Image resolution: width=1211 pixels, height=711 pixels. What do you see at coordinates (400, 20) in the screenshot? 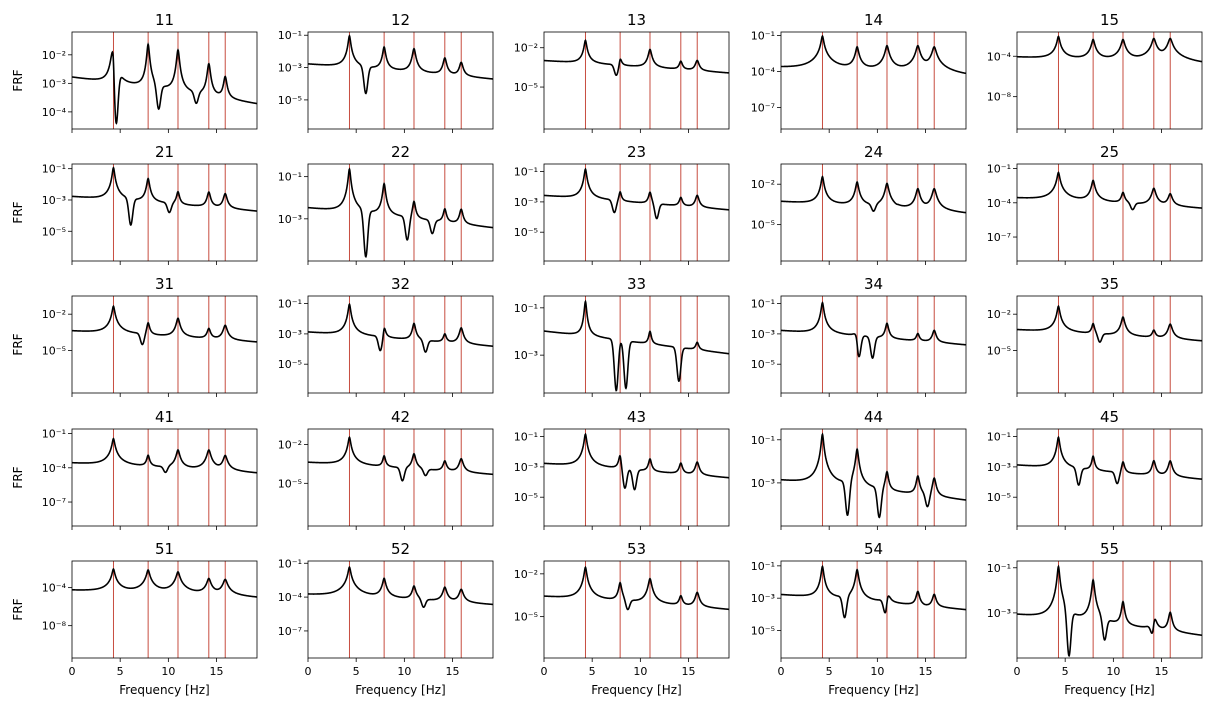
I see `panel-title: 12` at bounding box center [400, 20].